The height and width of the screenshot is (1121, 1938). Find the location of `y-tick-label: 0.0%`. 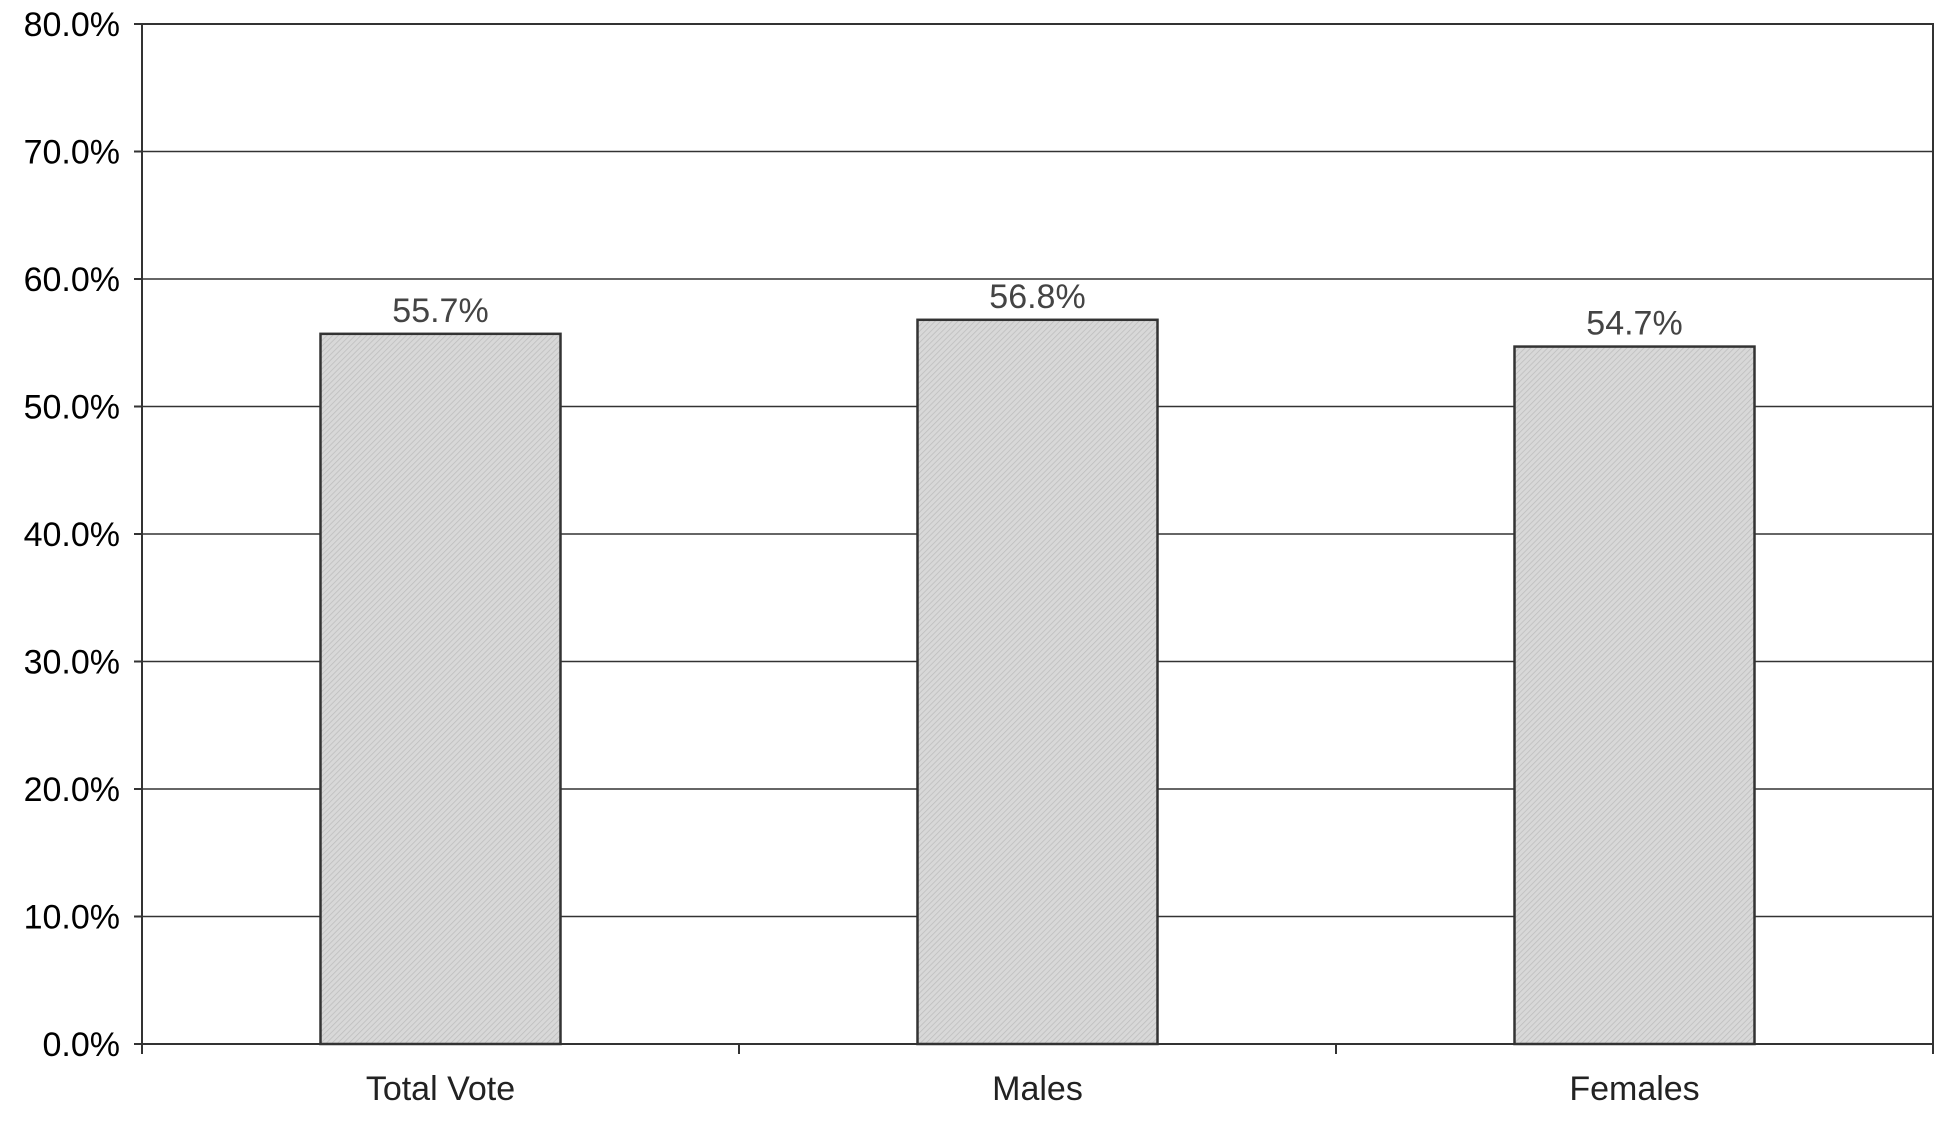

y-tick-label: 0.0% is located at coordinates (82, 1045).